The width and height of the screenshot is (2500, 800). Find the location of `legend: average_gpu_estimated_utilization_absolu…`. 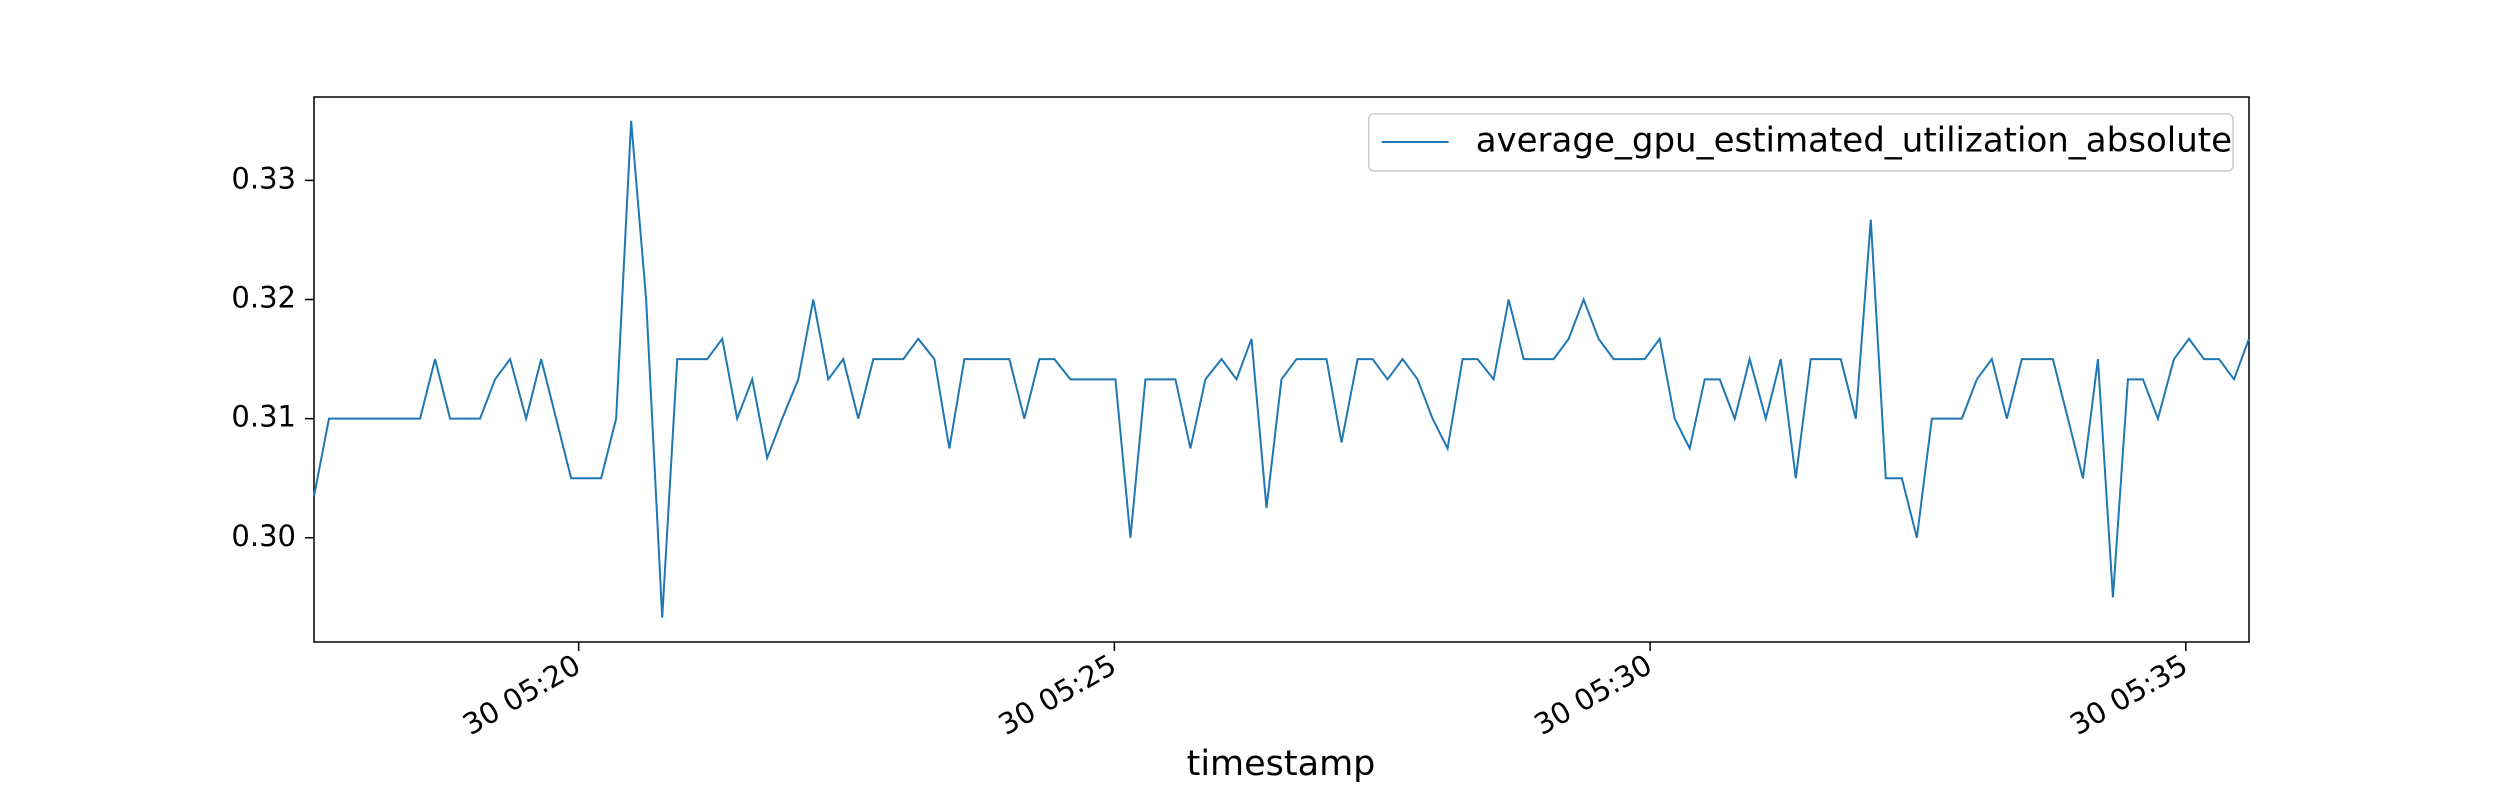

legend: average_gpu_estimated_utilization_absolu… is located at coordinates (1800, 142).